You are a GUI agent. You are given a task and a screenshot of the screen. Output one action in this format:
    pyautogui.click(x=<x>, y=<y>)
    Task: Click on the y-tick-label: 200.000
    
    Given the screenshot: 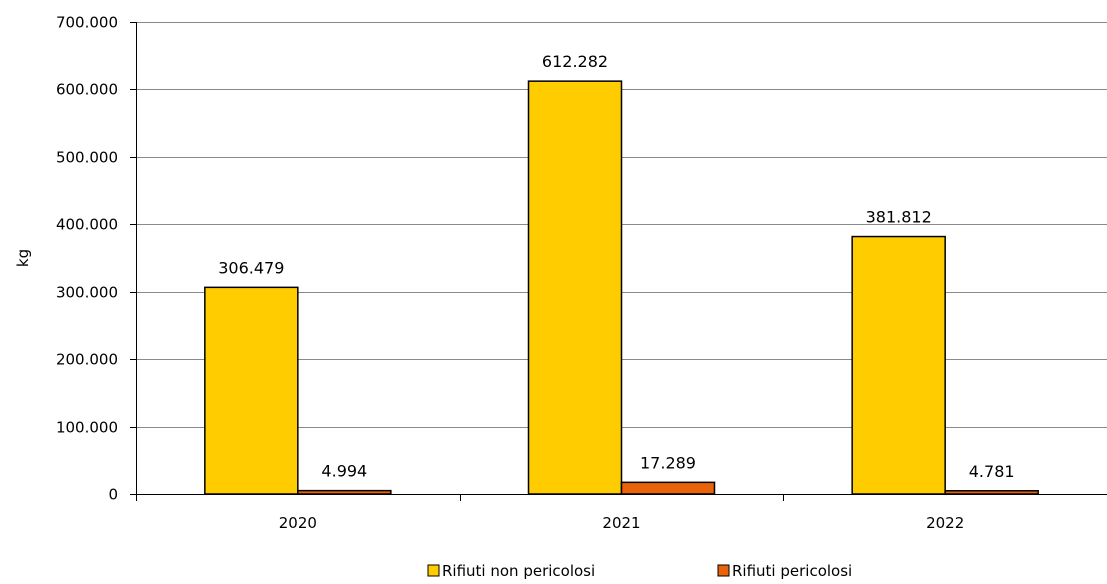 What is the action you would take?
    pyautogui.click(x=87, y=360)
    